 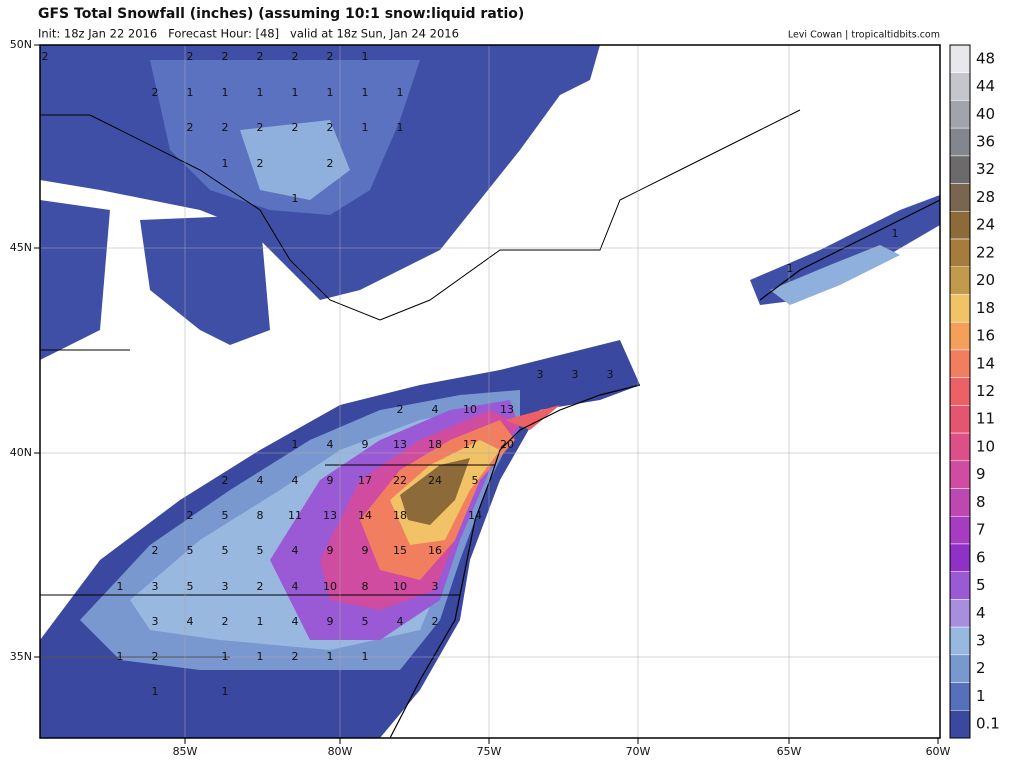 I want to click on colorbar-label: 7, so click(x=981, y=530).